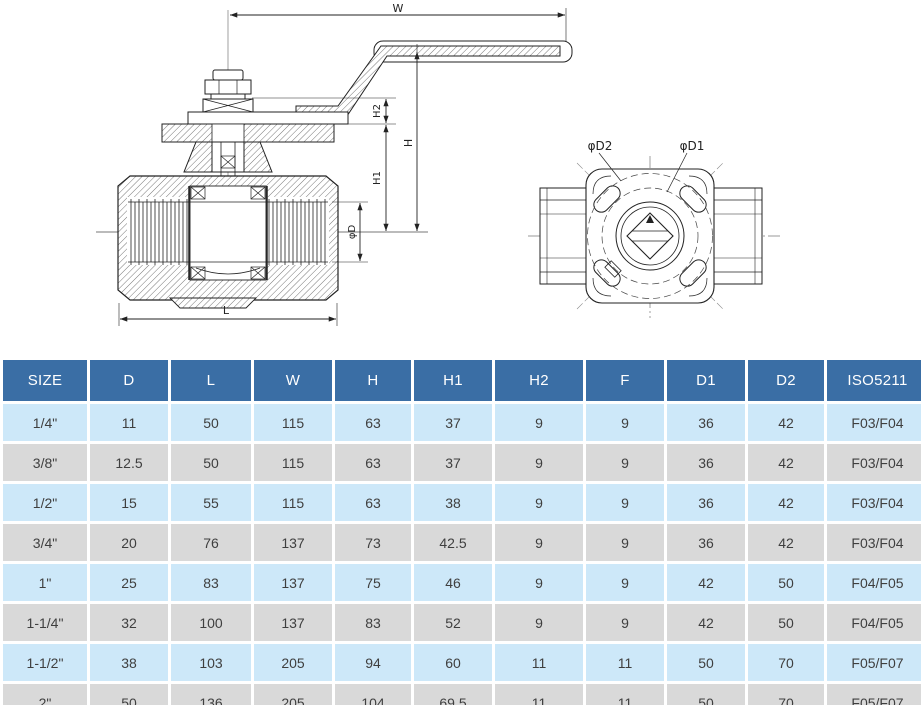 This screenshot has height=705, width=921. I want to click on table-cell: 103, so click(211, 662).